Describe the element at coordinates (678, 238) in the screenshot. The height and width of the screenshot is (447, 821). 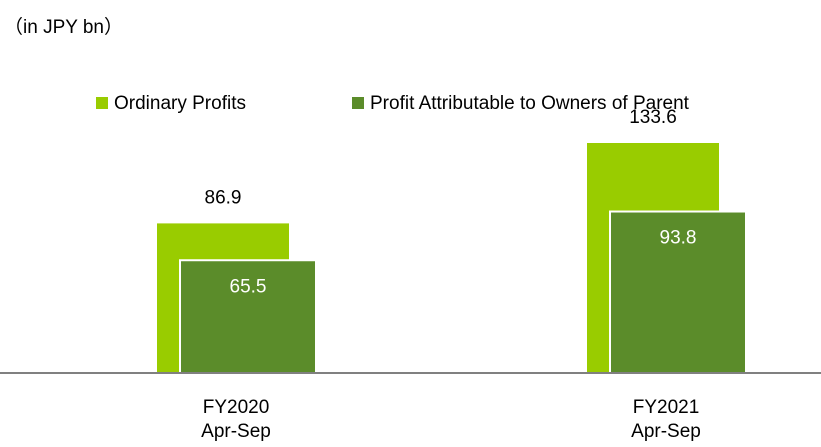
I see `value-label: 93.8` at that location.